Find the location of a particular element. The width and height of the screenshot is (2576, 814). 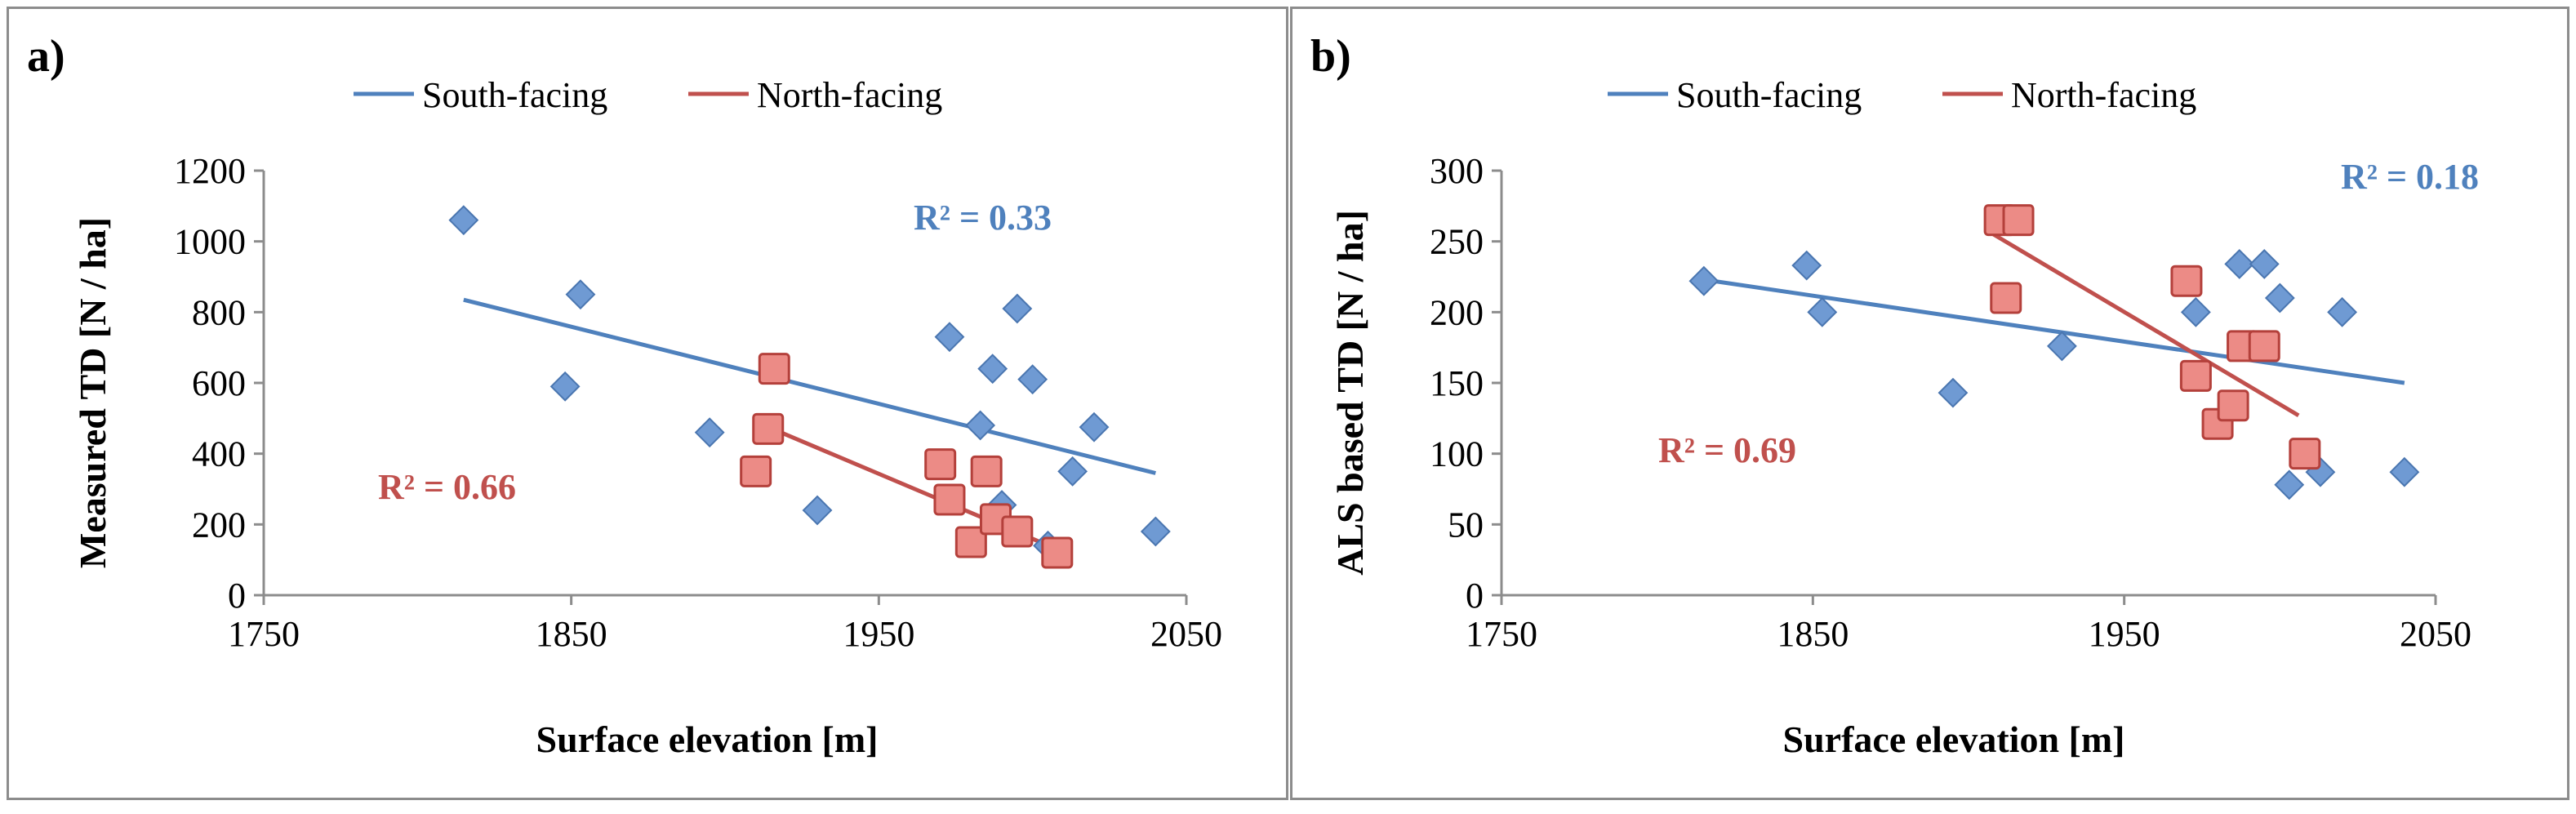

y-axis-title-a: Measured TD [N / ha] is located at coordinates (92, 392).